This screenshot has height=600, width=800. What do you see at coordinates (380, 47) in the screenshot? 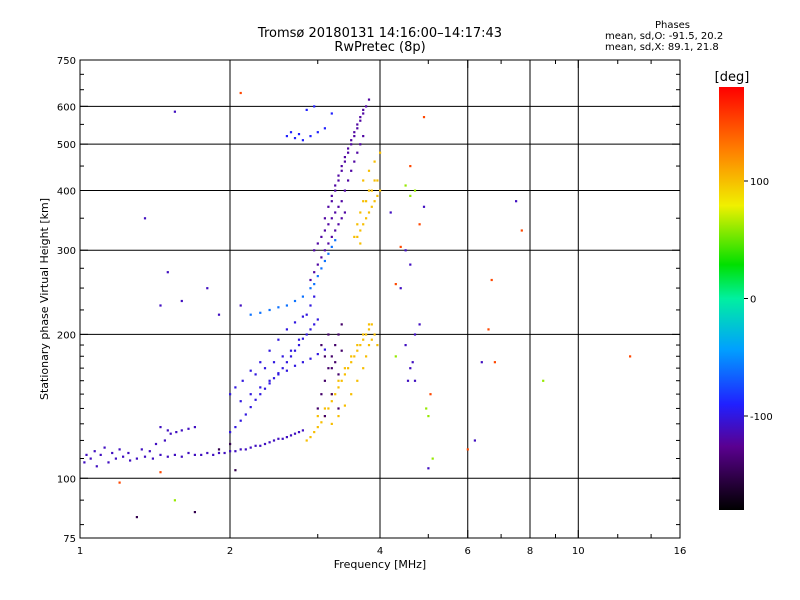
I see `chart-title-line2: RwPretec (8p)` at bounding box center [380, 47].